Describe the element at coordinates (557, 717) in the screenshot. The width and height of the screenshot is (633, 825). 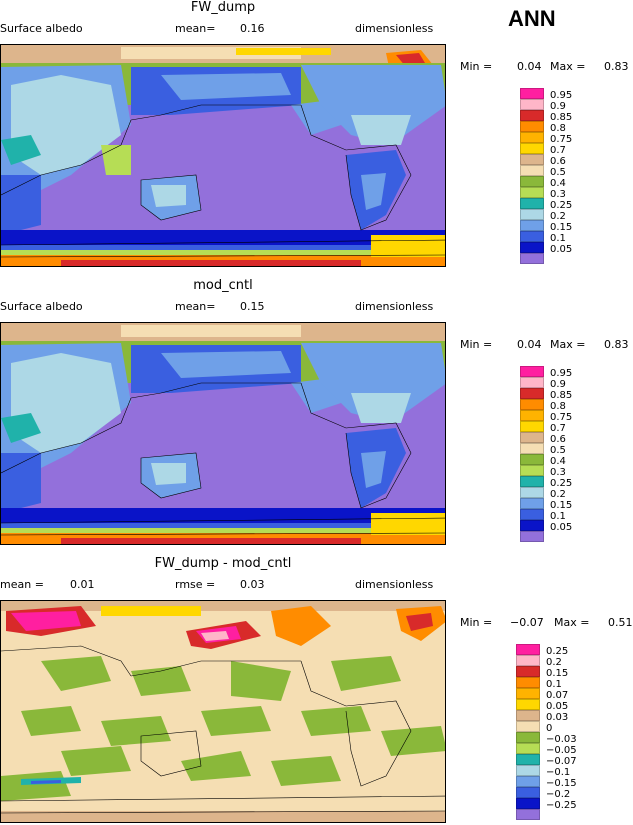
I see `legend-label: 0.03` at that location.